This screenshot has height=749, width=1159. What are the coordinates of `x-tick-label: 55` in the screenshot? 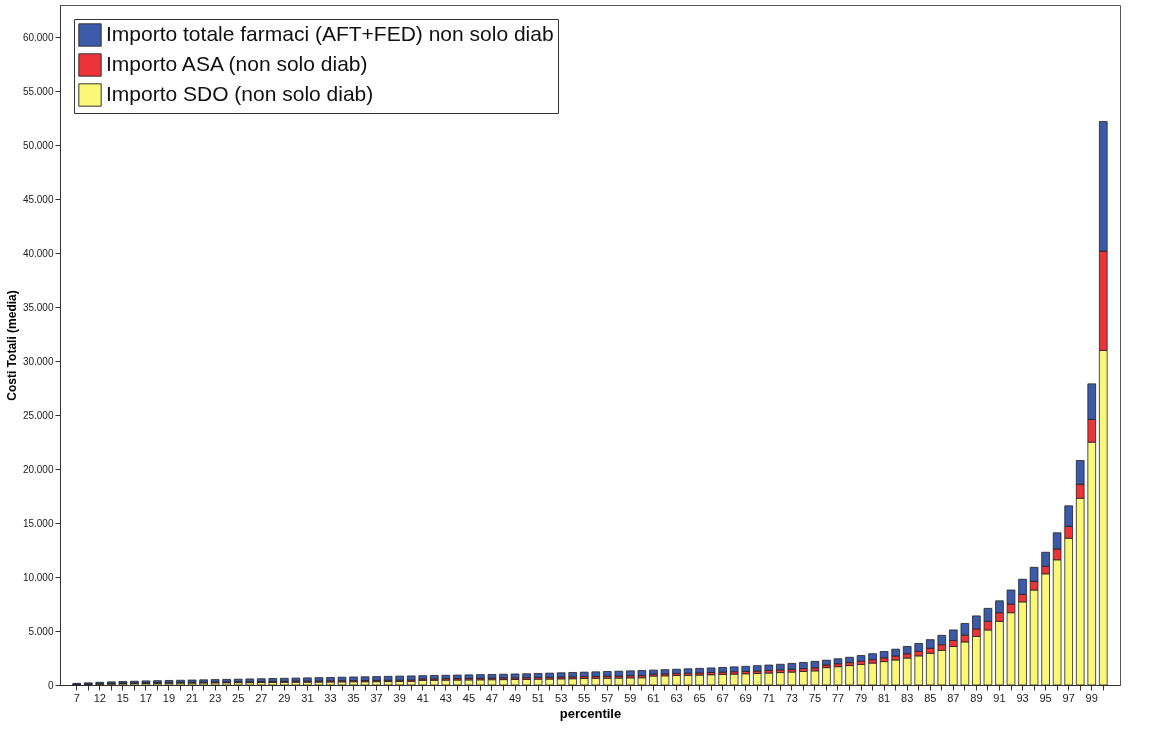 It's located at (584, 697).